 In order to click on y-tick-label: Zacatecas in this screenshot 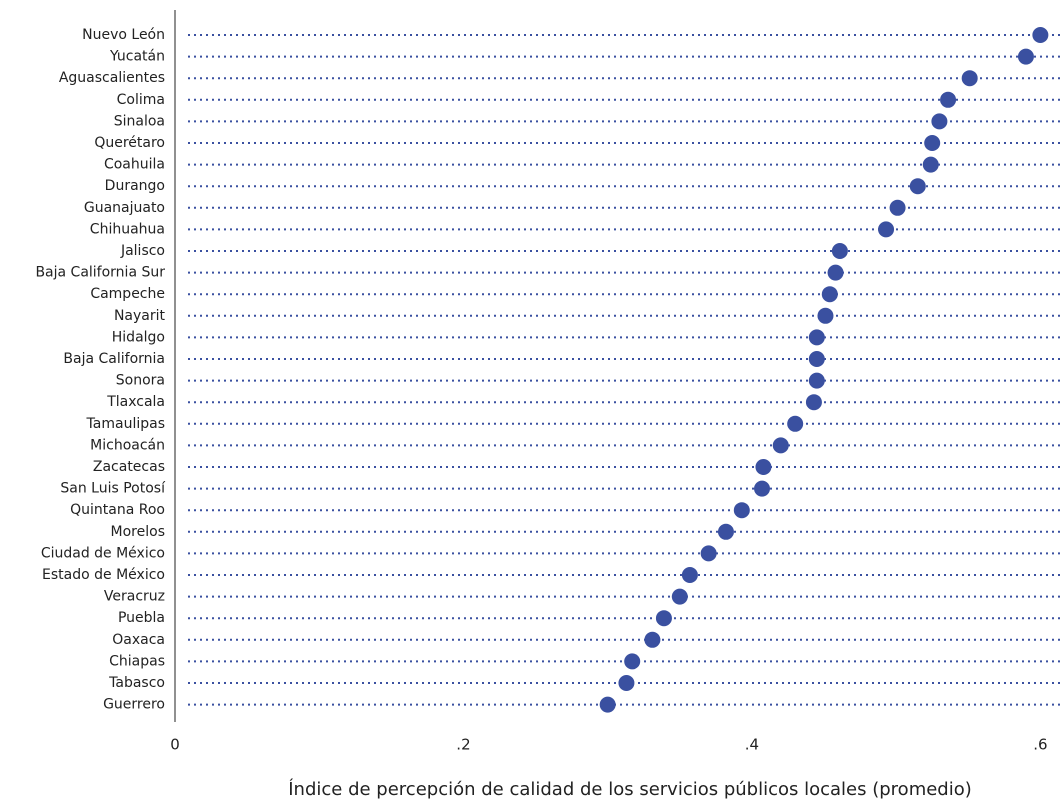, I will do `click(129, 467)`.